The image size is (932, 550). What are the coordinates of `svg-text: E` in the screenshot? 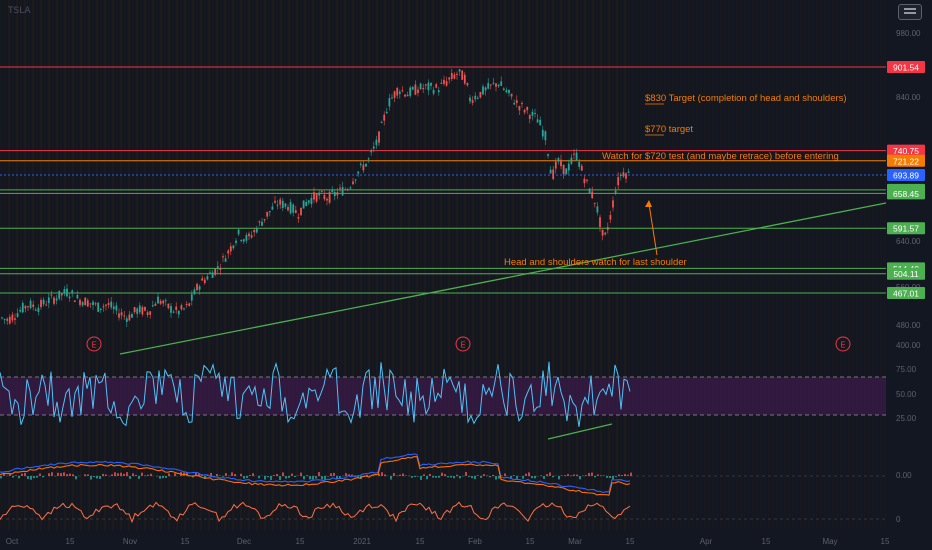 It's located at (93, 345).